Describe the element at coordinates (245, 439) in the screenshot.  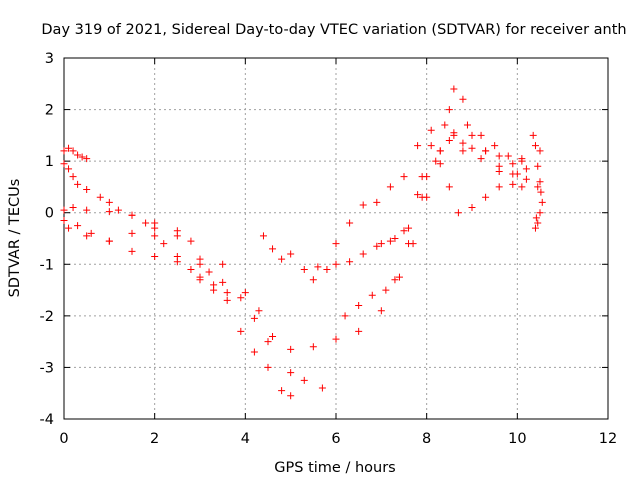
I see `x-tick-label: 4` at that location.